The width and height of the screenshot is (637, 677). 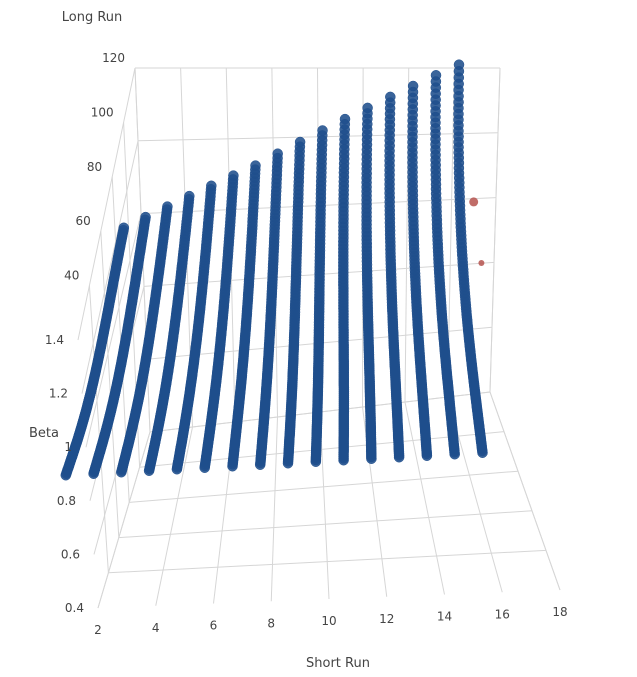 What do you see at coordinates (44, 433) in the screenshot?
I see `z-axis-title: Beta` at bounding box center [44, 433].